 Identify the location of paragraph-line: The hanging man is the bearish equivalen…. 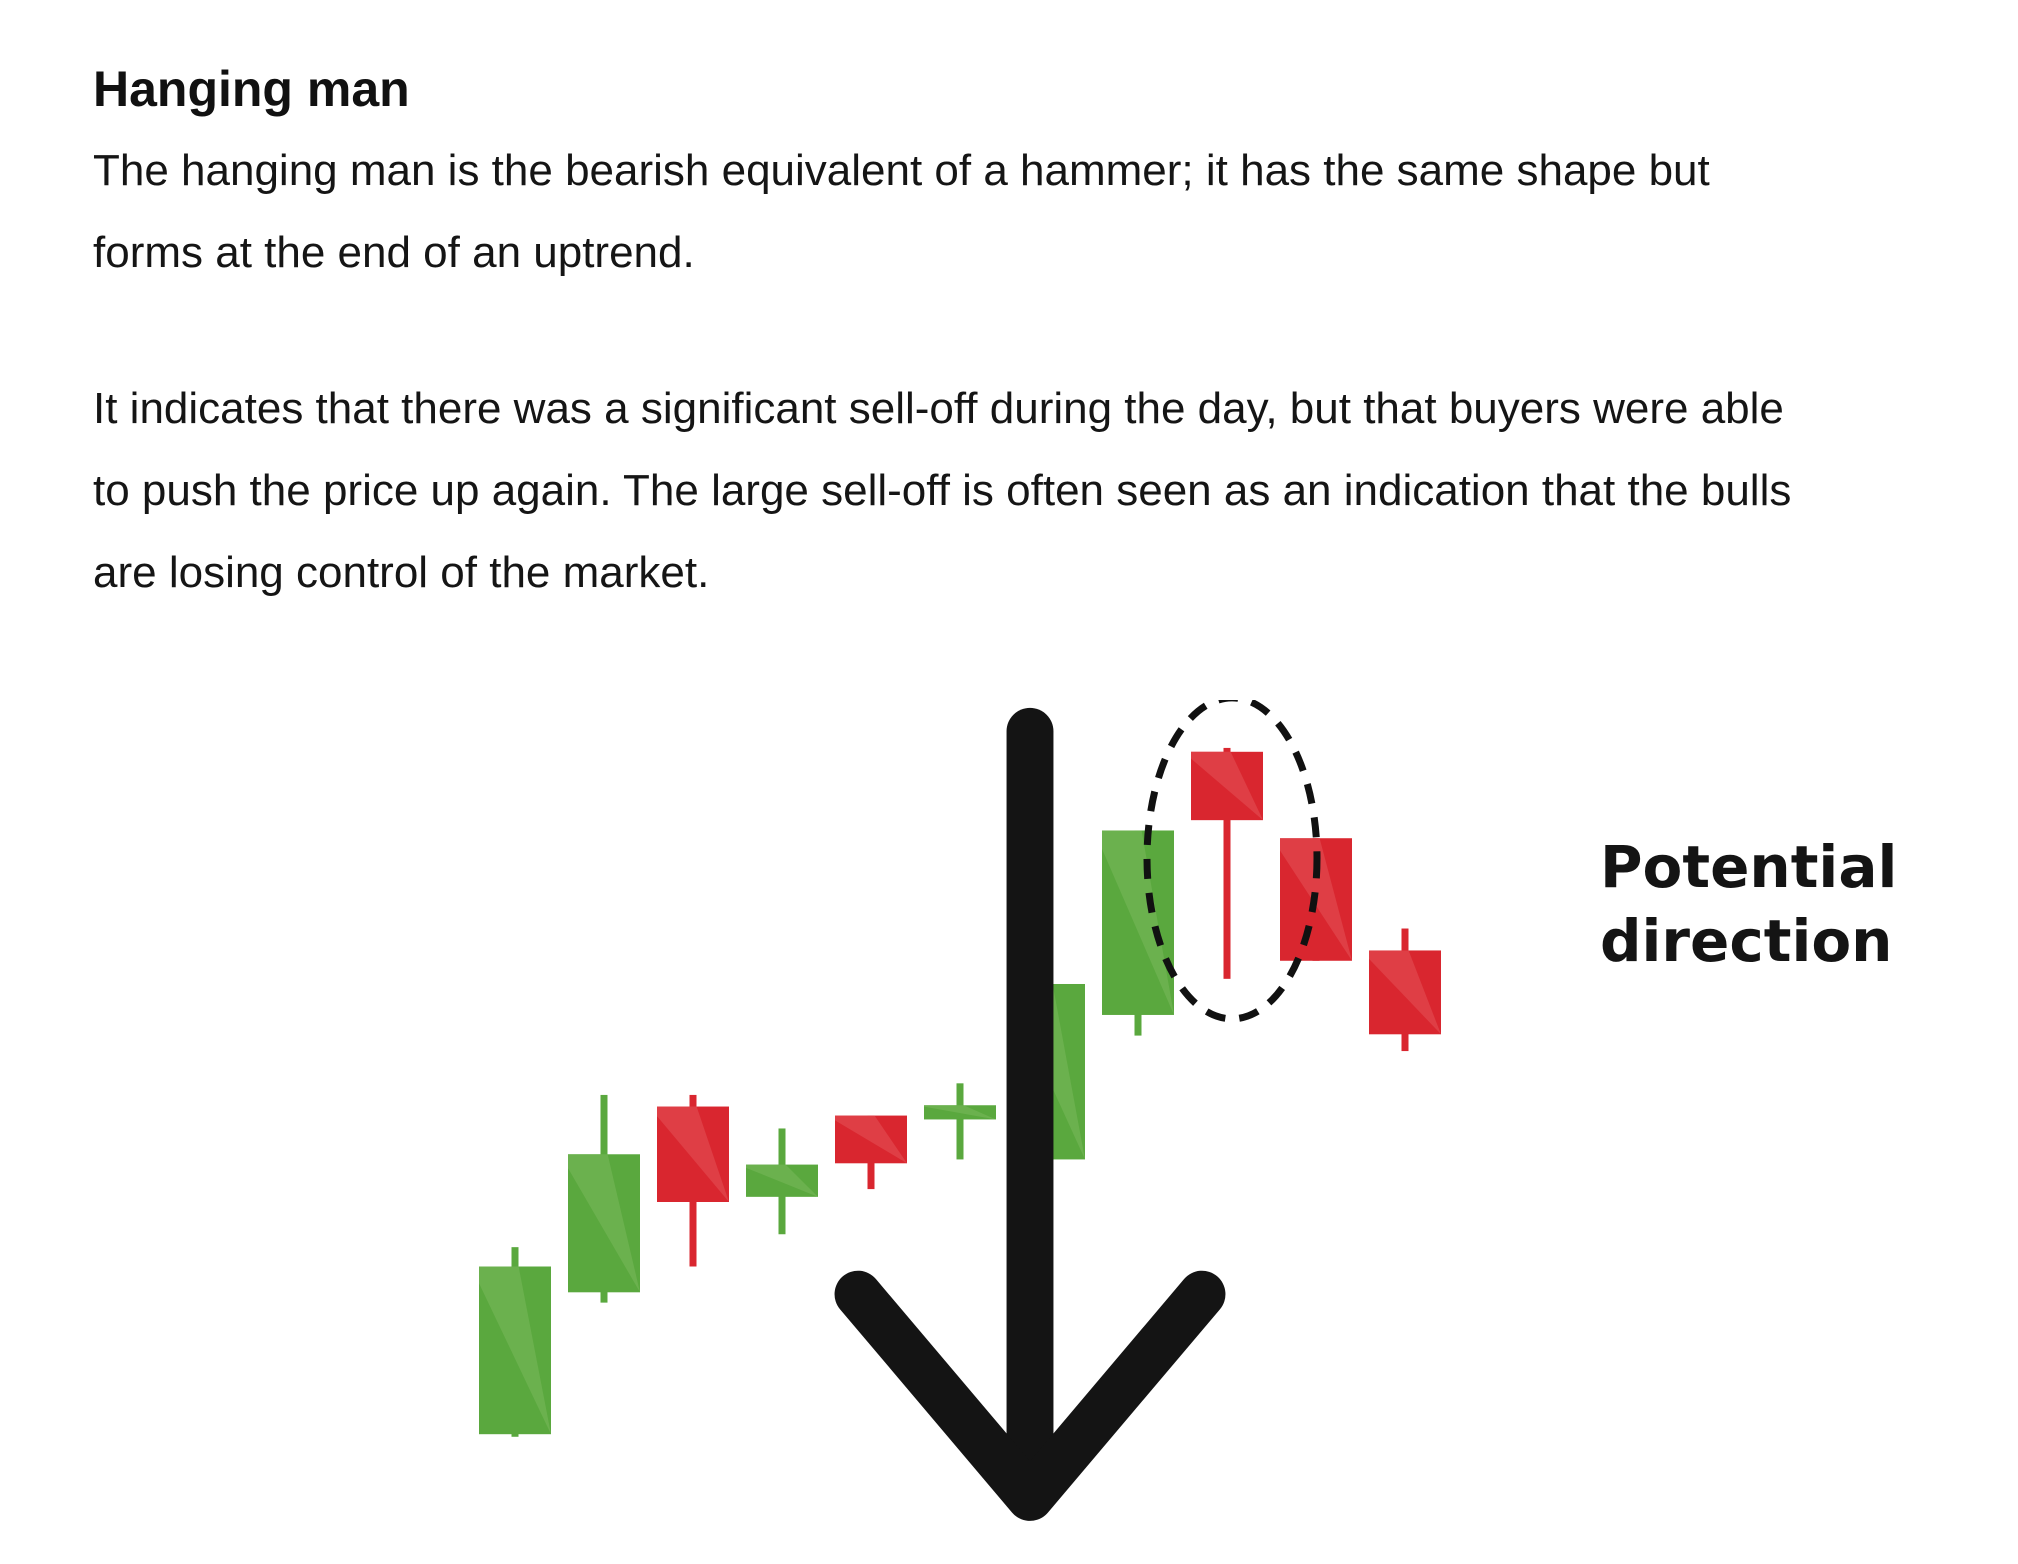
(901, 170).